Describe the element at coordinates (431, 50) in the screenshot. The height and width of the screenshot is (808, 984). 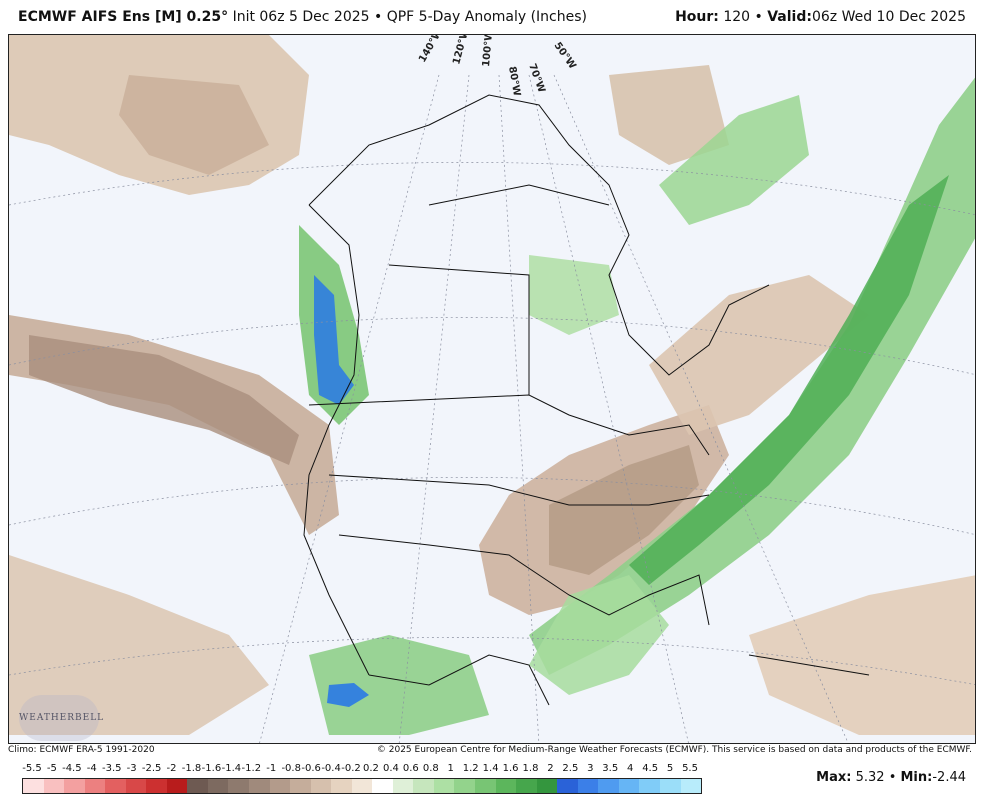
I see `lon-label-140w: 140°W` at that location.